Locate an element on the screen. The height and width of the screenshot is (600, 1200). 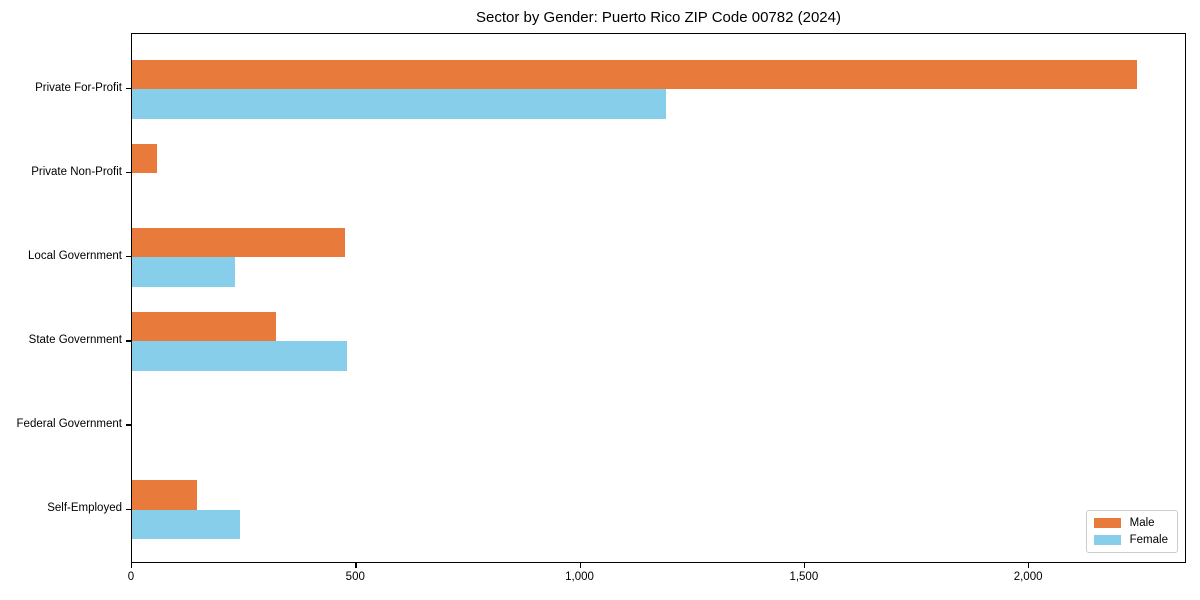
x-tick-label-1,500: 1,500 is located at coordinates (804, 577).